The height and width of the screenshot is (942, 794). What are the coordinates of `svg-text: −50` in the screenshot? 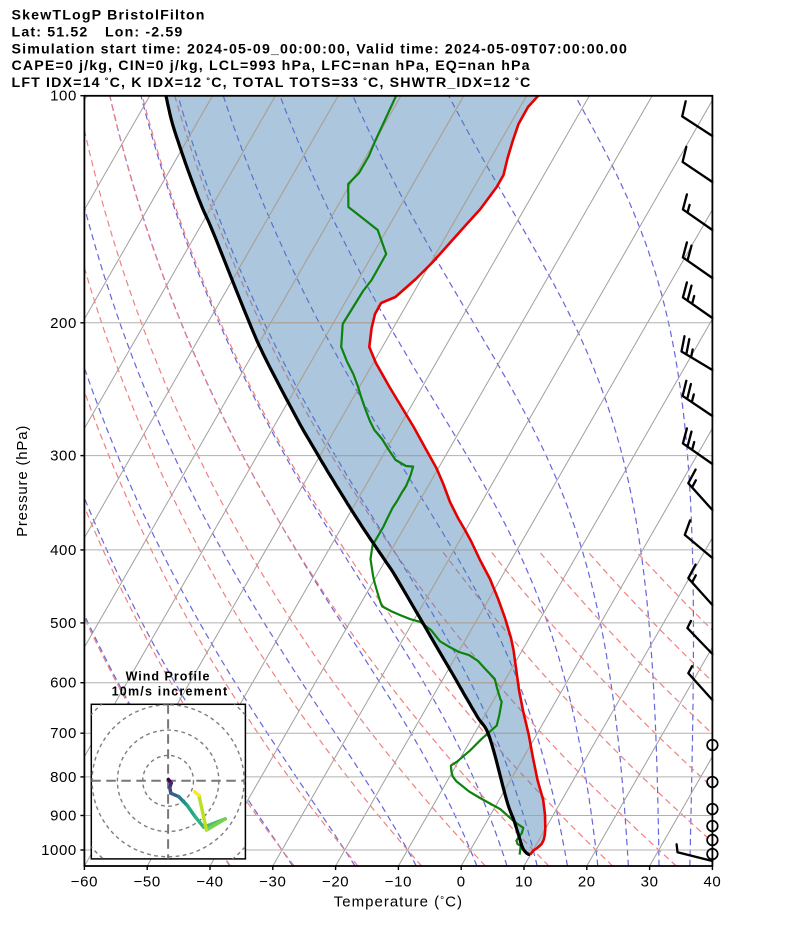 It's located at (147, 882).